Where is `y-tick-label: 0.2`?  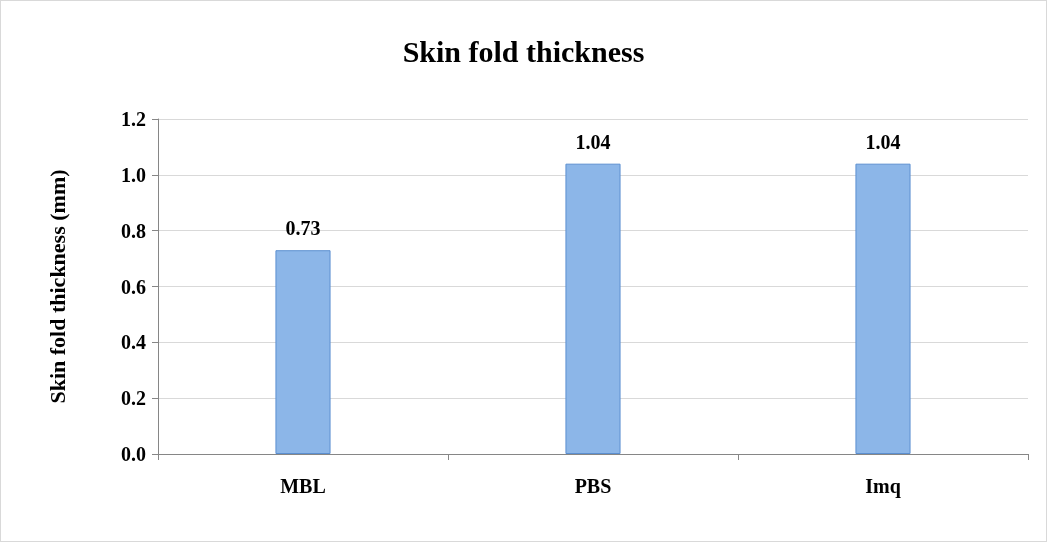
y-tick-label: 0.2 is located at coordinates (133, 398).